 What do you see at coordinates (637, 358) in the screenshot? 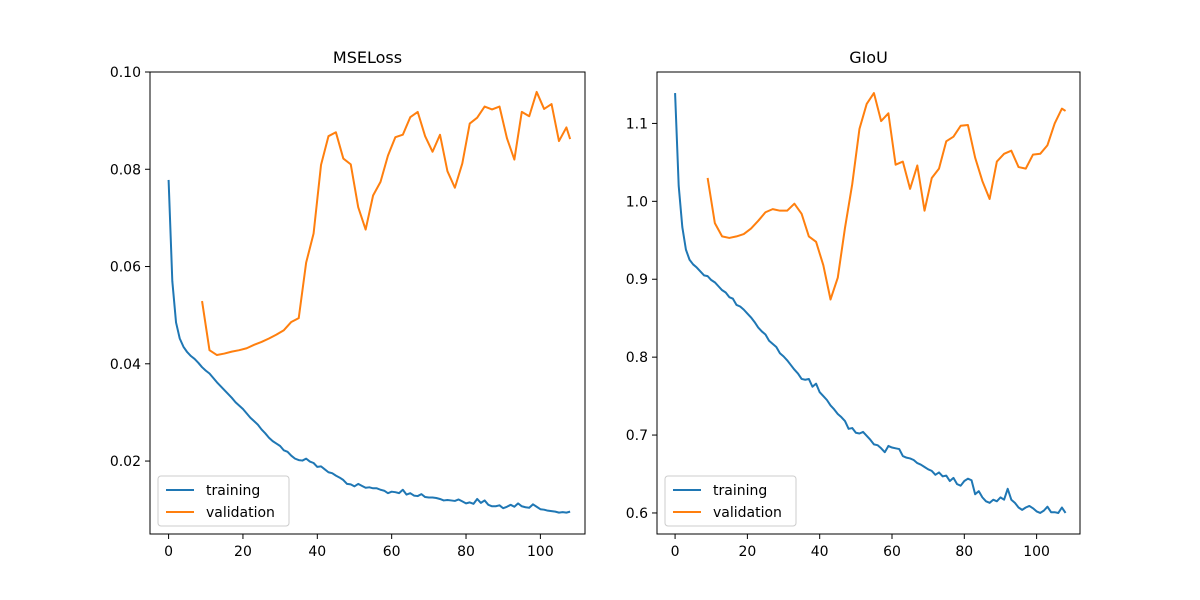
I see `y-tick-label: 0.8` at bounding box center [637, 358].